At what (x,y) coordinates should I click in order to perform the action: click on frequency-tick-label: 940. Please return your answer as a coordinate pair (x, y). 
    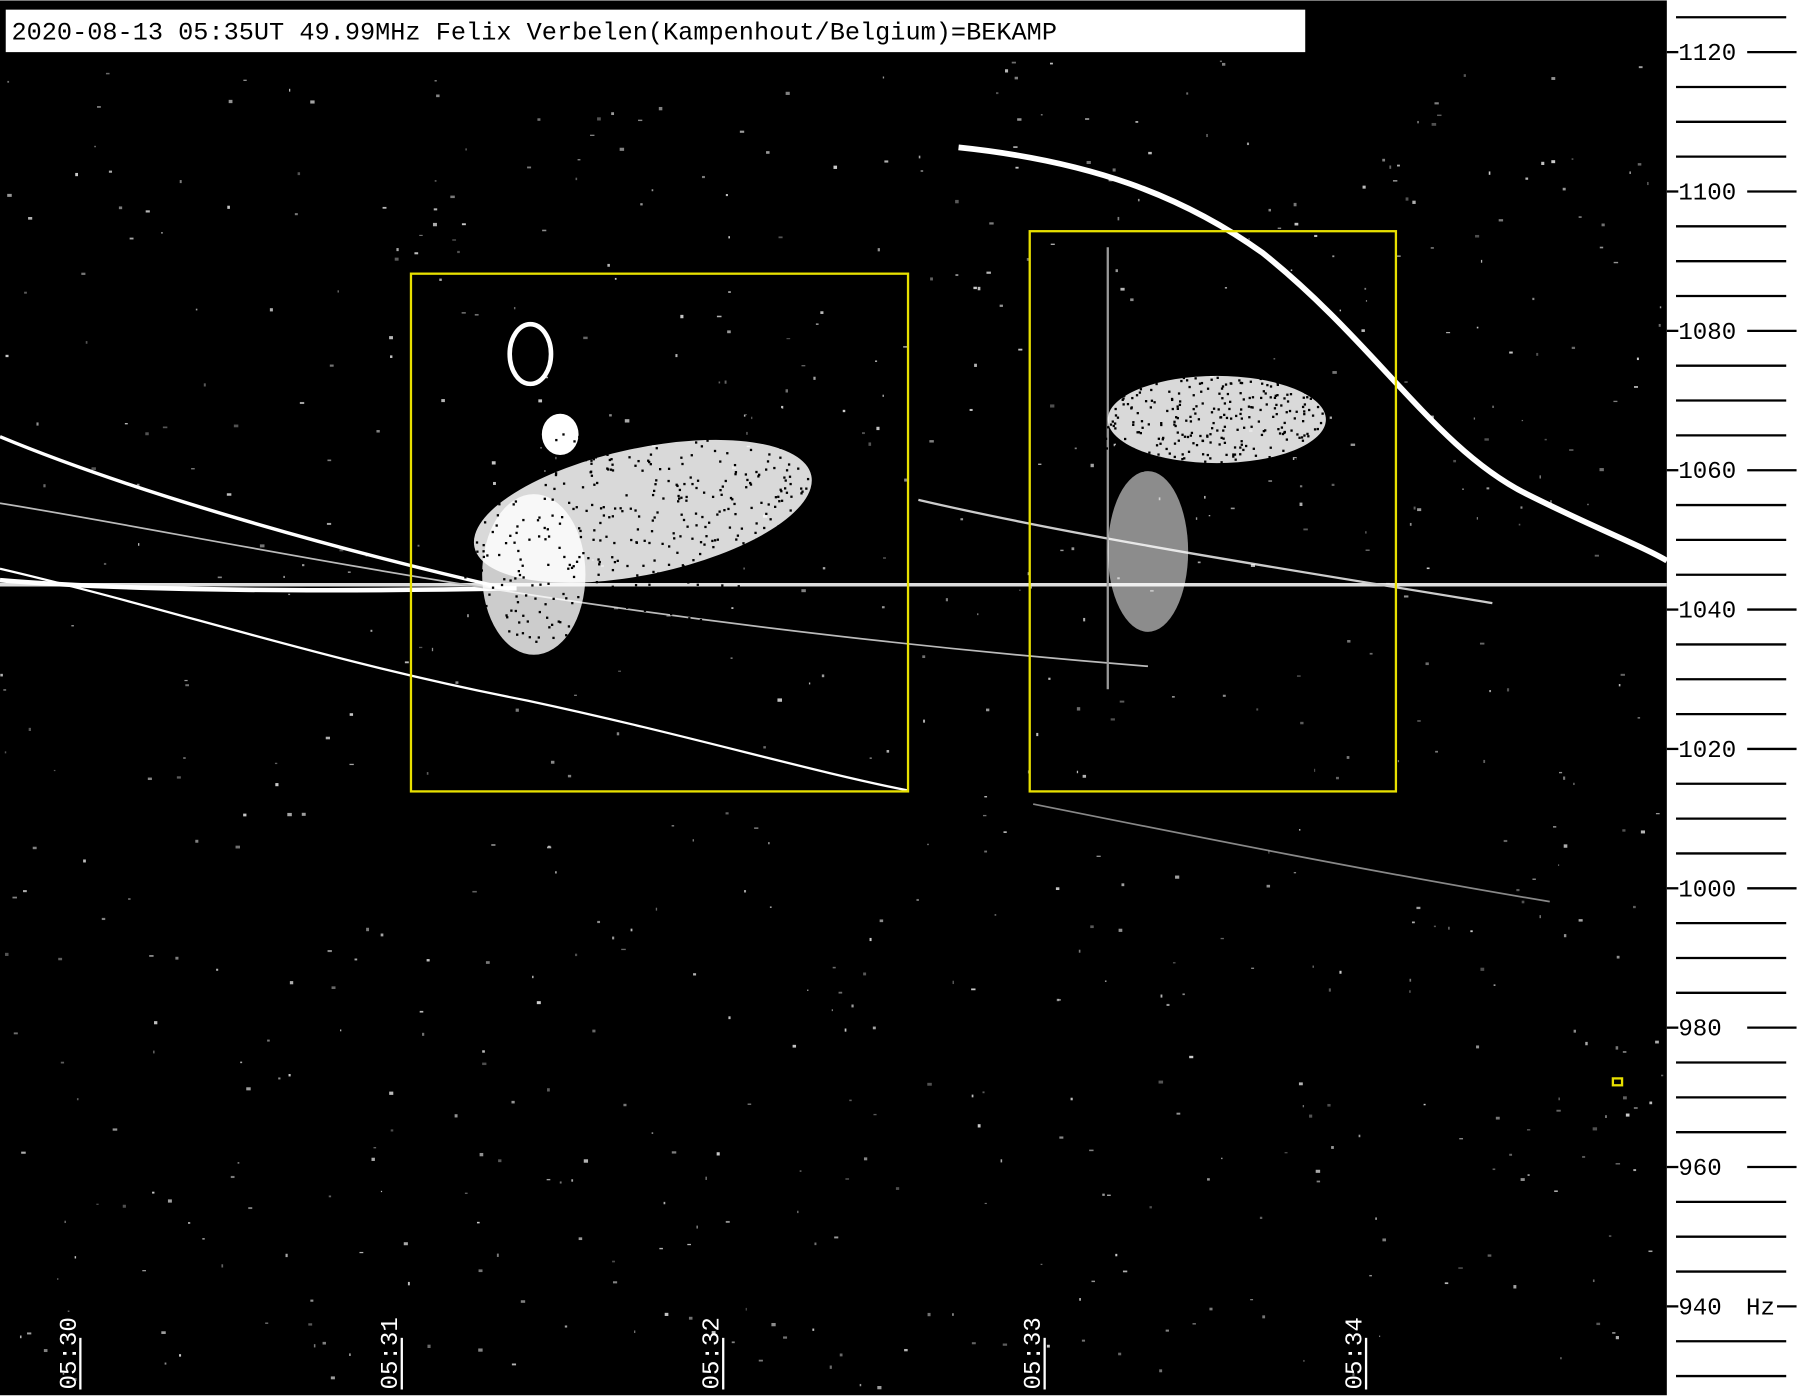
    Looking at the image, I should click on (1699, 1308).